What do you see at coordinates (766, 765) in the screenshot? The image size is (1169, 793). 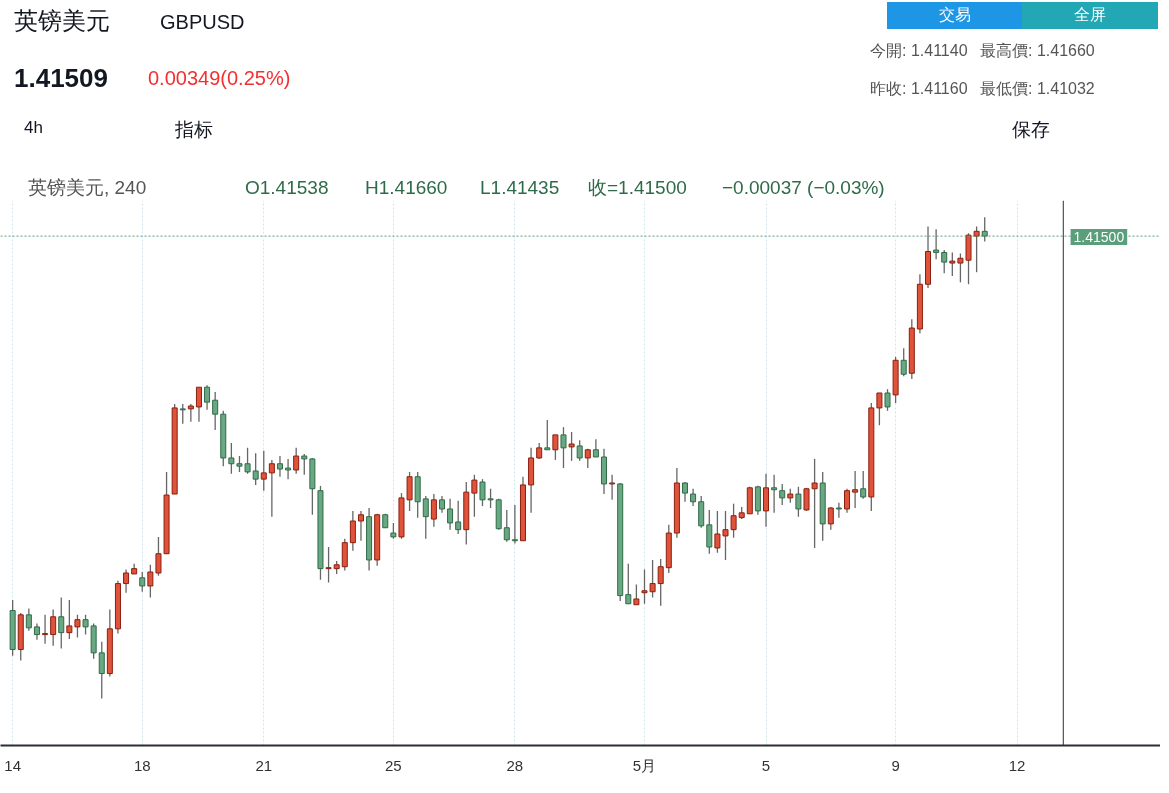 I see `x-tick-label: 5` at bounding box center [766, 765].